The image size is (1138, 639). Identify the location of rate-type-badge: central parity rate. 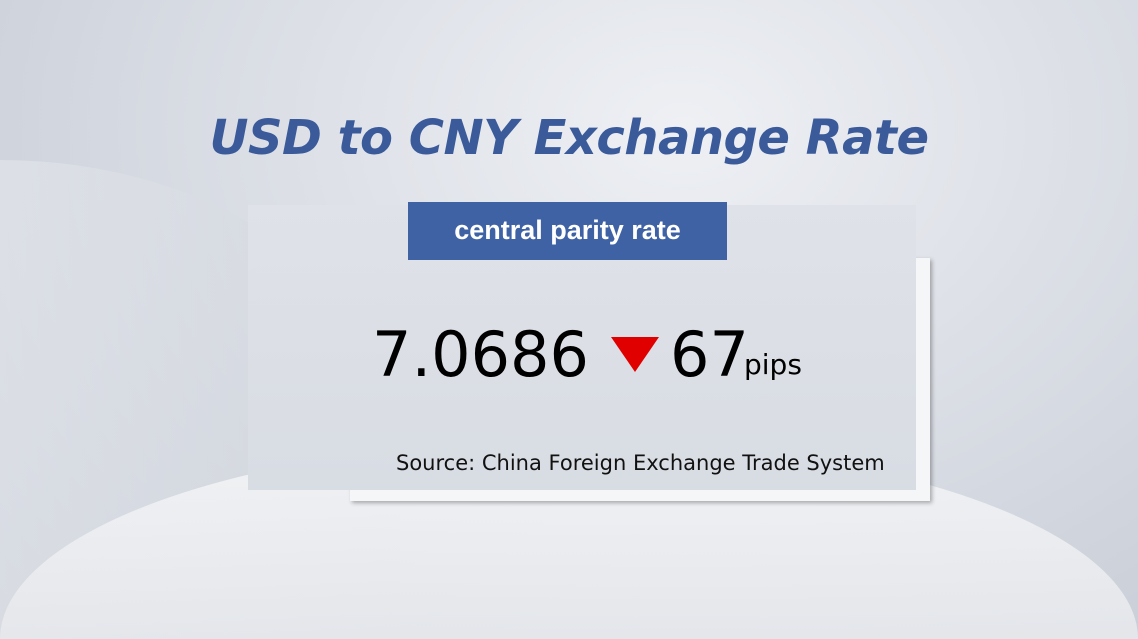
(567, 231).